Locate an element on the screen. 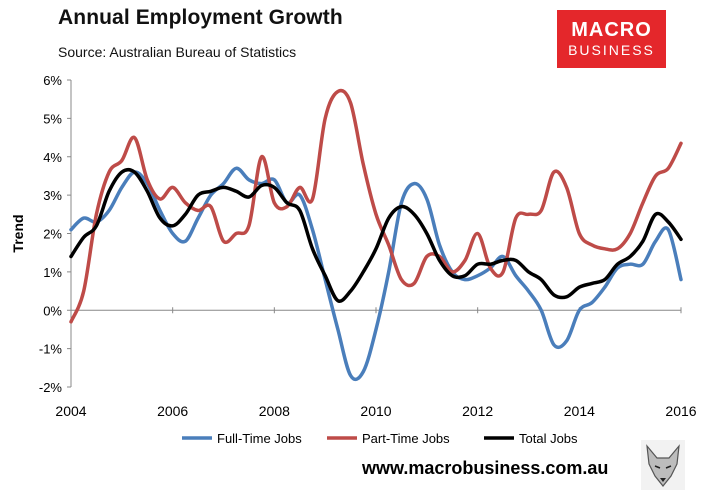  y-tick-label: 2% is located at coordinates (52, 234).